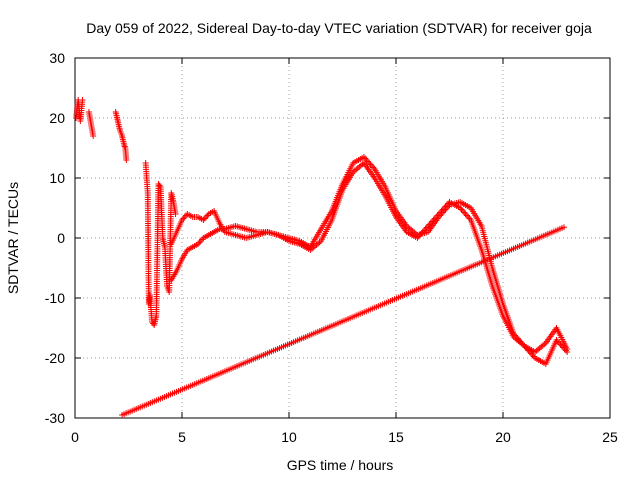  I want to click on y-tick-label: 10, so click(57, 178).